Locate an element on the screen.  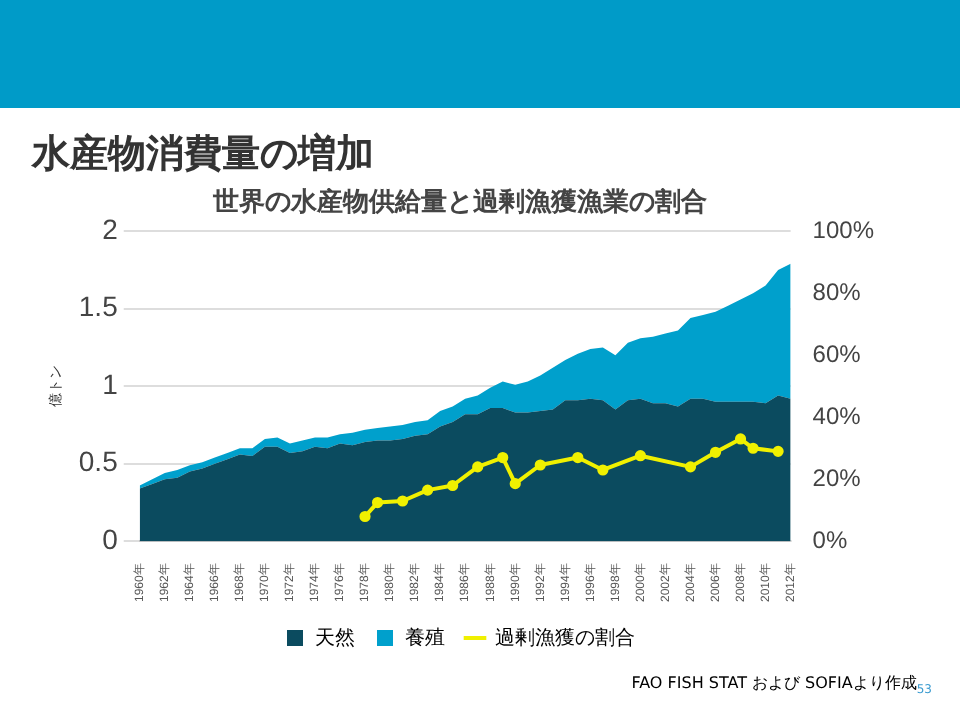
y-tick-label: 1 is located at coordinates (110, 383).